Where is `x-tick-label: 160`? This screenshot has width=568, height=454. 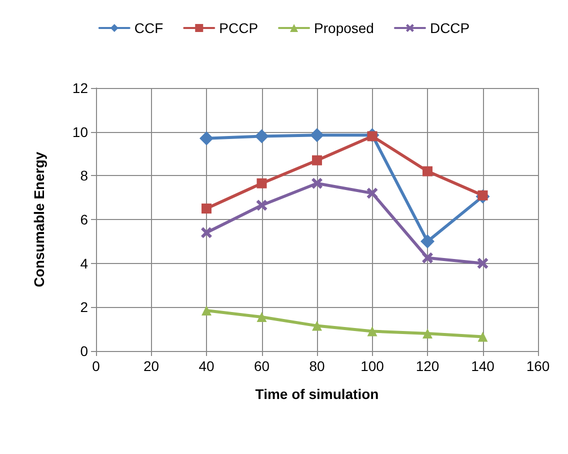
x-tick-label: 160 is located at coordinates (538, 366).